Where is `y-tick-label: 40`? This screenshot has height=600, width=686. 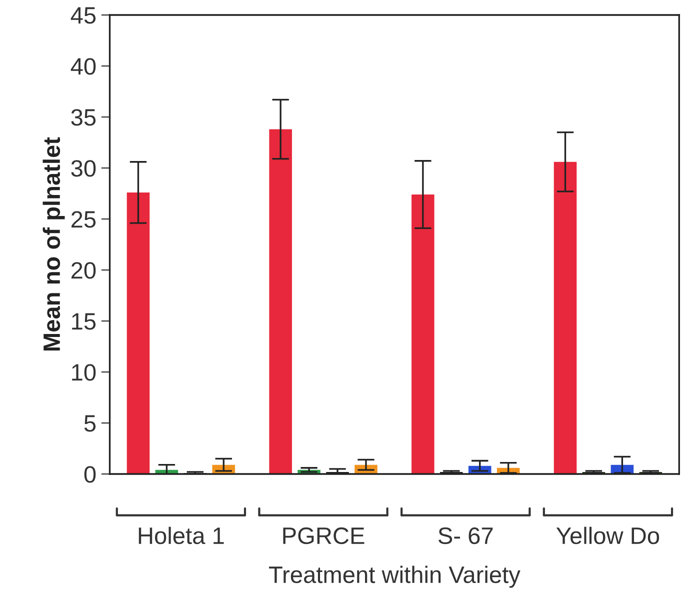 y-tick-label: 40 is located at coordinates (83, 66).